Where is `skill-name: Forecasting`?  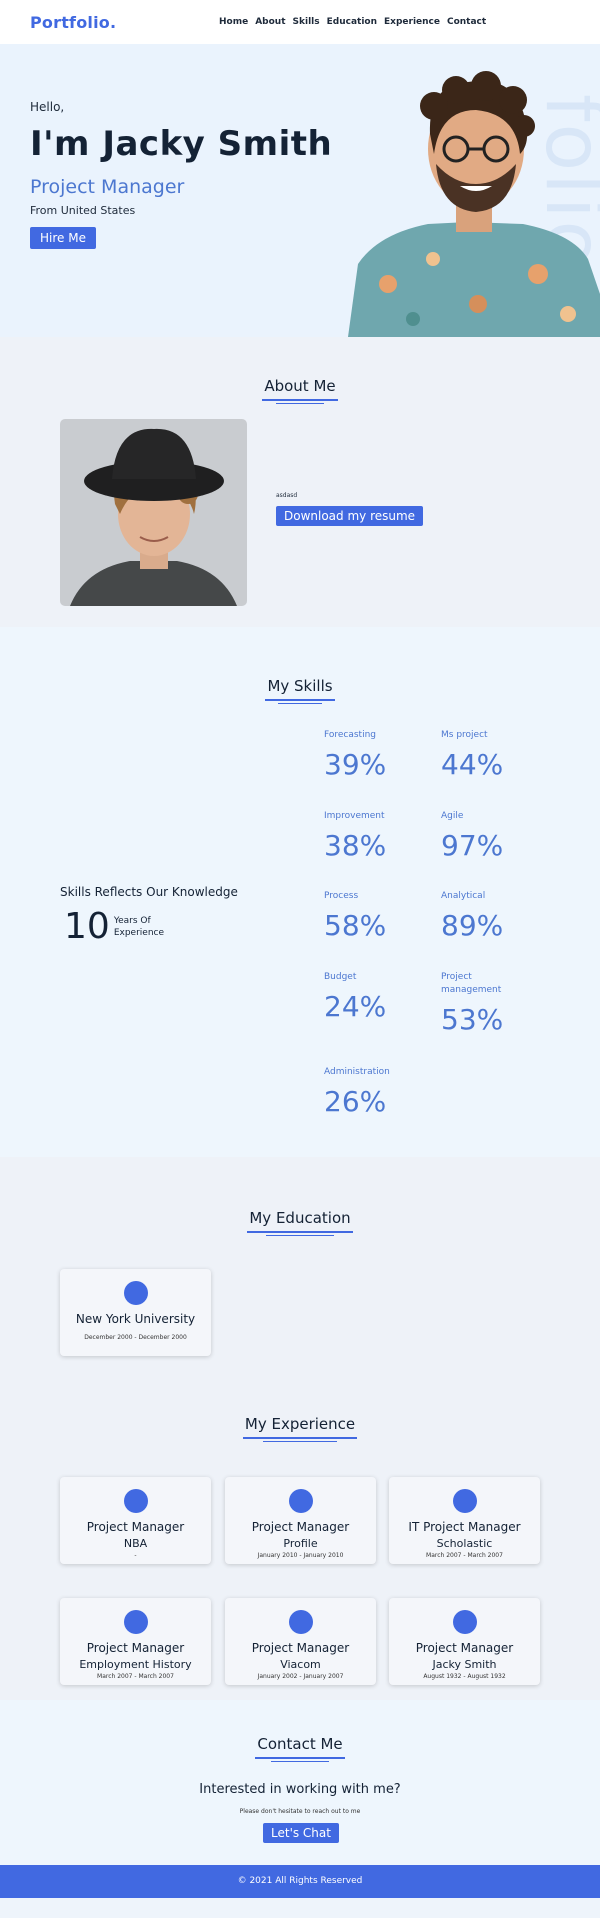
skill-name: Forecasting is located at coordinates (350, 735).